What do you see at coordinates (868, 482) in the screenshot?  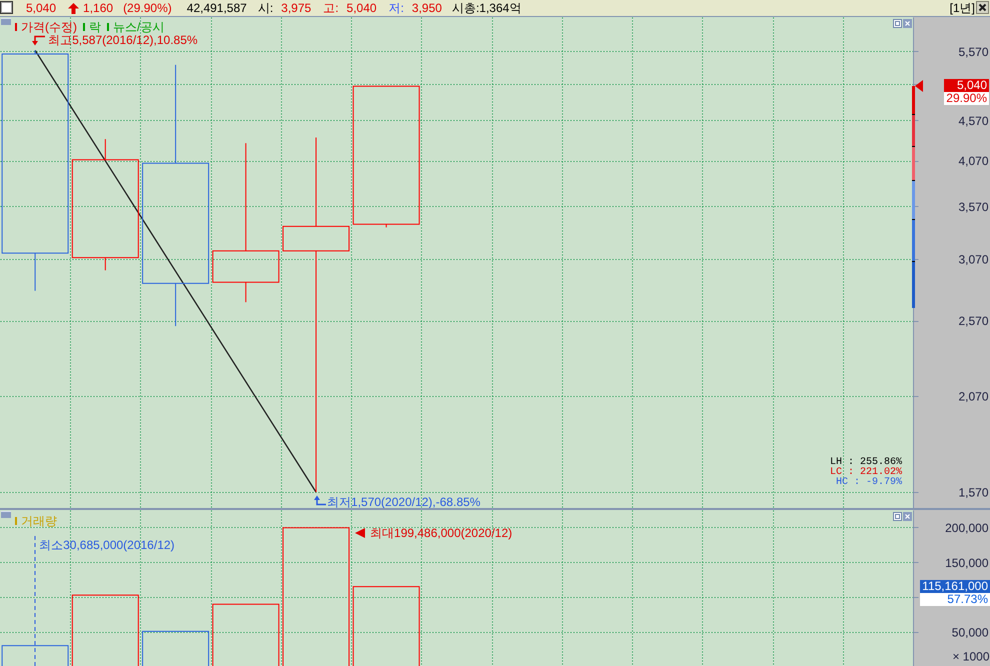 I see `annotation: HC : -9.79%` at bounding box center [868, 482].